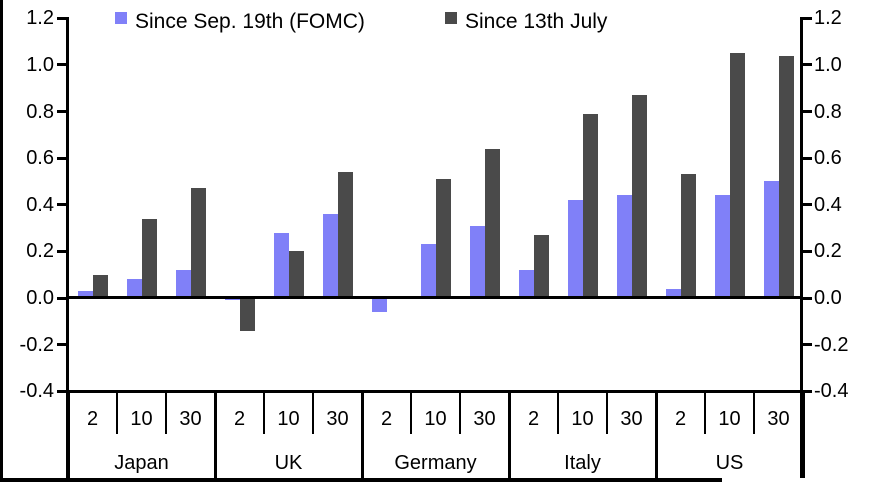 This screenshot has width=873, height=482. I want to click on tenor-label-Germany-10: 10, so click(435, 419).